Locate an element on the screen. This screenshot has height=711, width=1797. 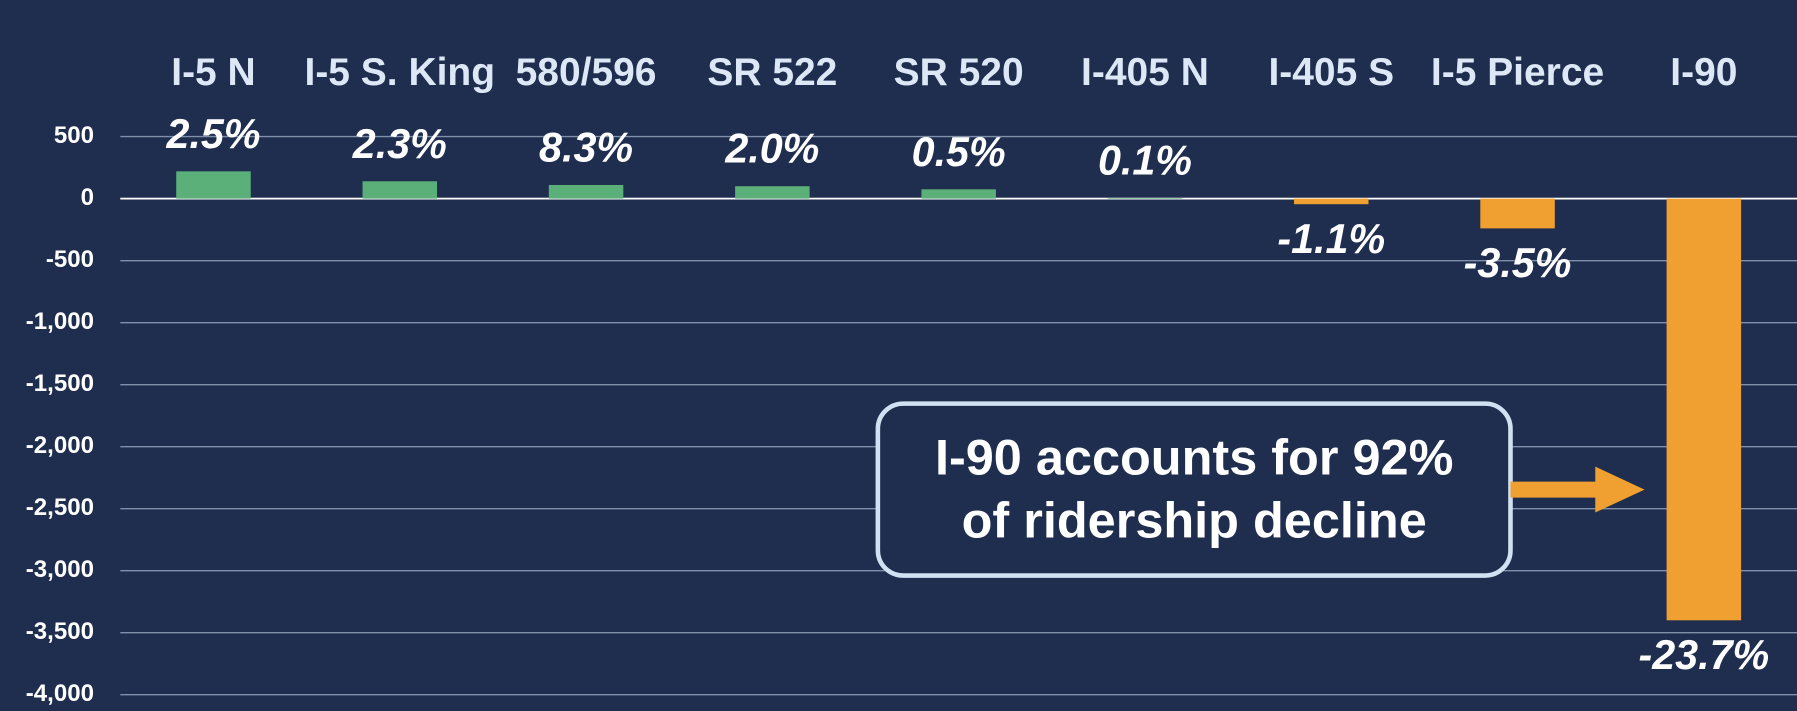
data-label: 2.0% is located at coordinates (771, 149).